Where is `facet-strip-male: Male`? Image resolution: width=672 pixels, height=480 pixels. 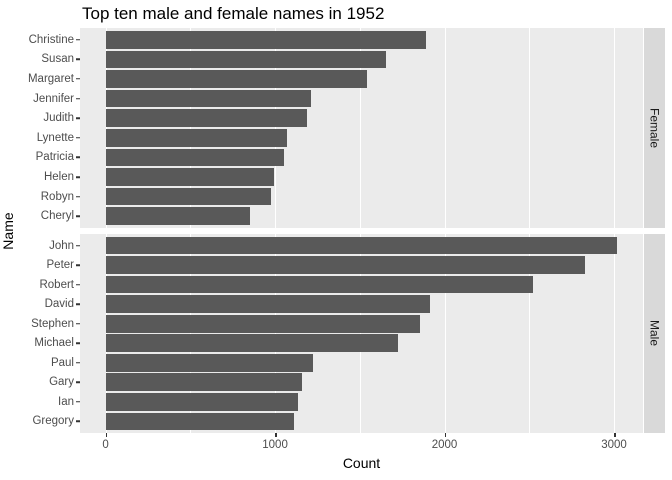 facet-strip-male: Male is located at coordinates (654, 333).